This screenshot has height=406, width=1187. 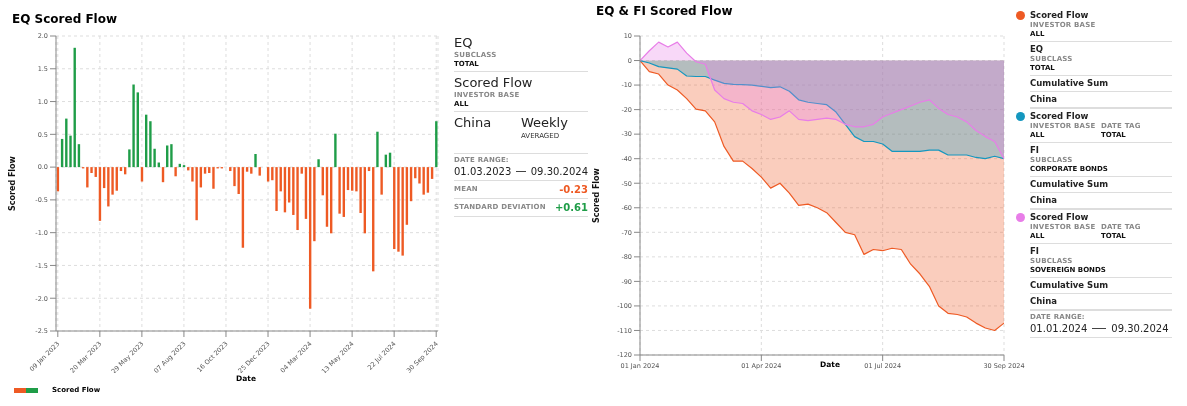 What do you see at coordinates (493, 82) in the screenshot?
I see `text: Scored Flow` at bounding box center [493, 82].